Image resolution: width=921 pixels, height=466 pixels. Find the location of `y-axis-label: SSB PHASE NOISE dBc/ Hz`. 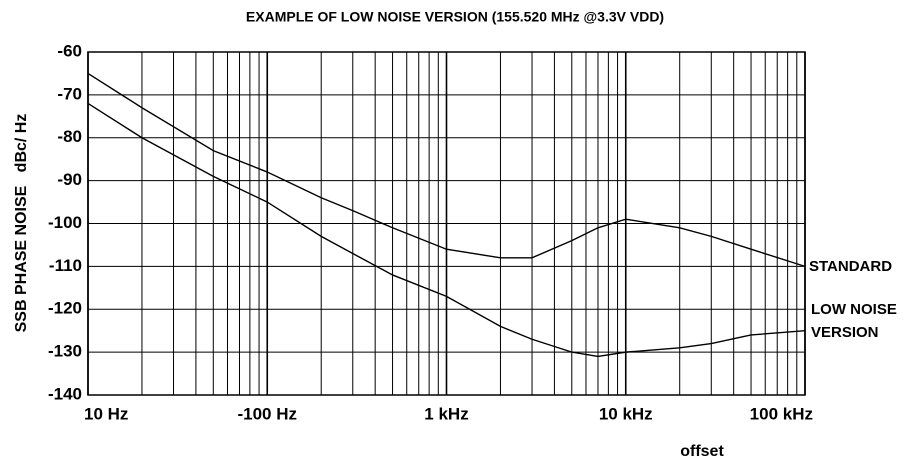

y-axis-label: SSB PHASE NOISE dBc/ Hz is located at coordinates (21, 223).